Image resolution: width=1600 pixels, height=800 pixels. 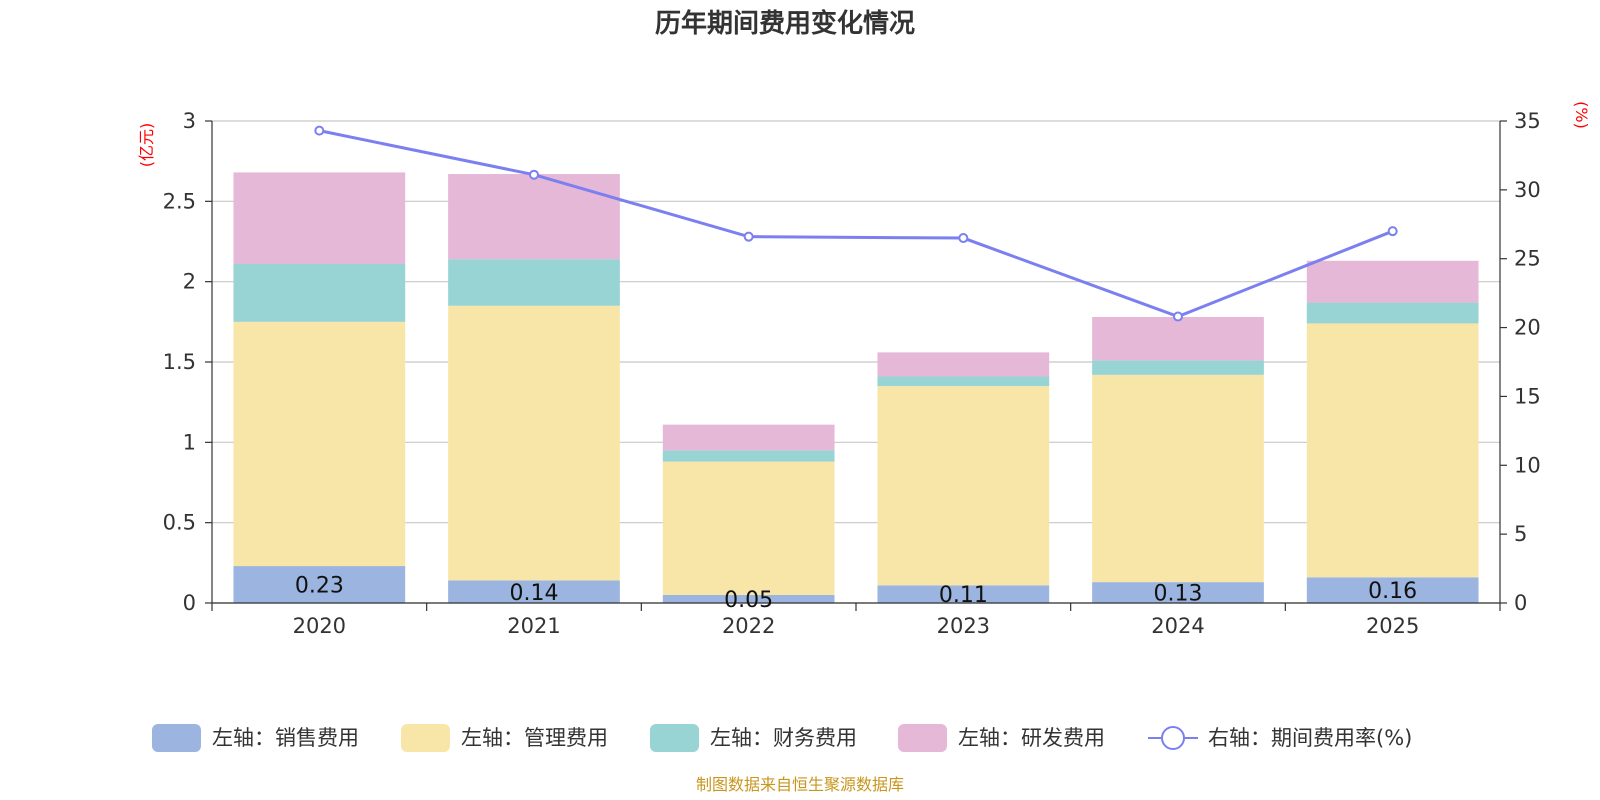 I want to click on x-tick-label: 2025, so click(x=1392, y=626).